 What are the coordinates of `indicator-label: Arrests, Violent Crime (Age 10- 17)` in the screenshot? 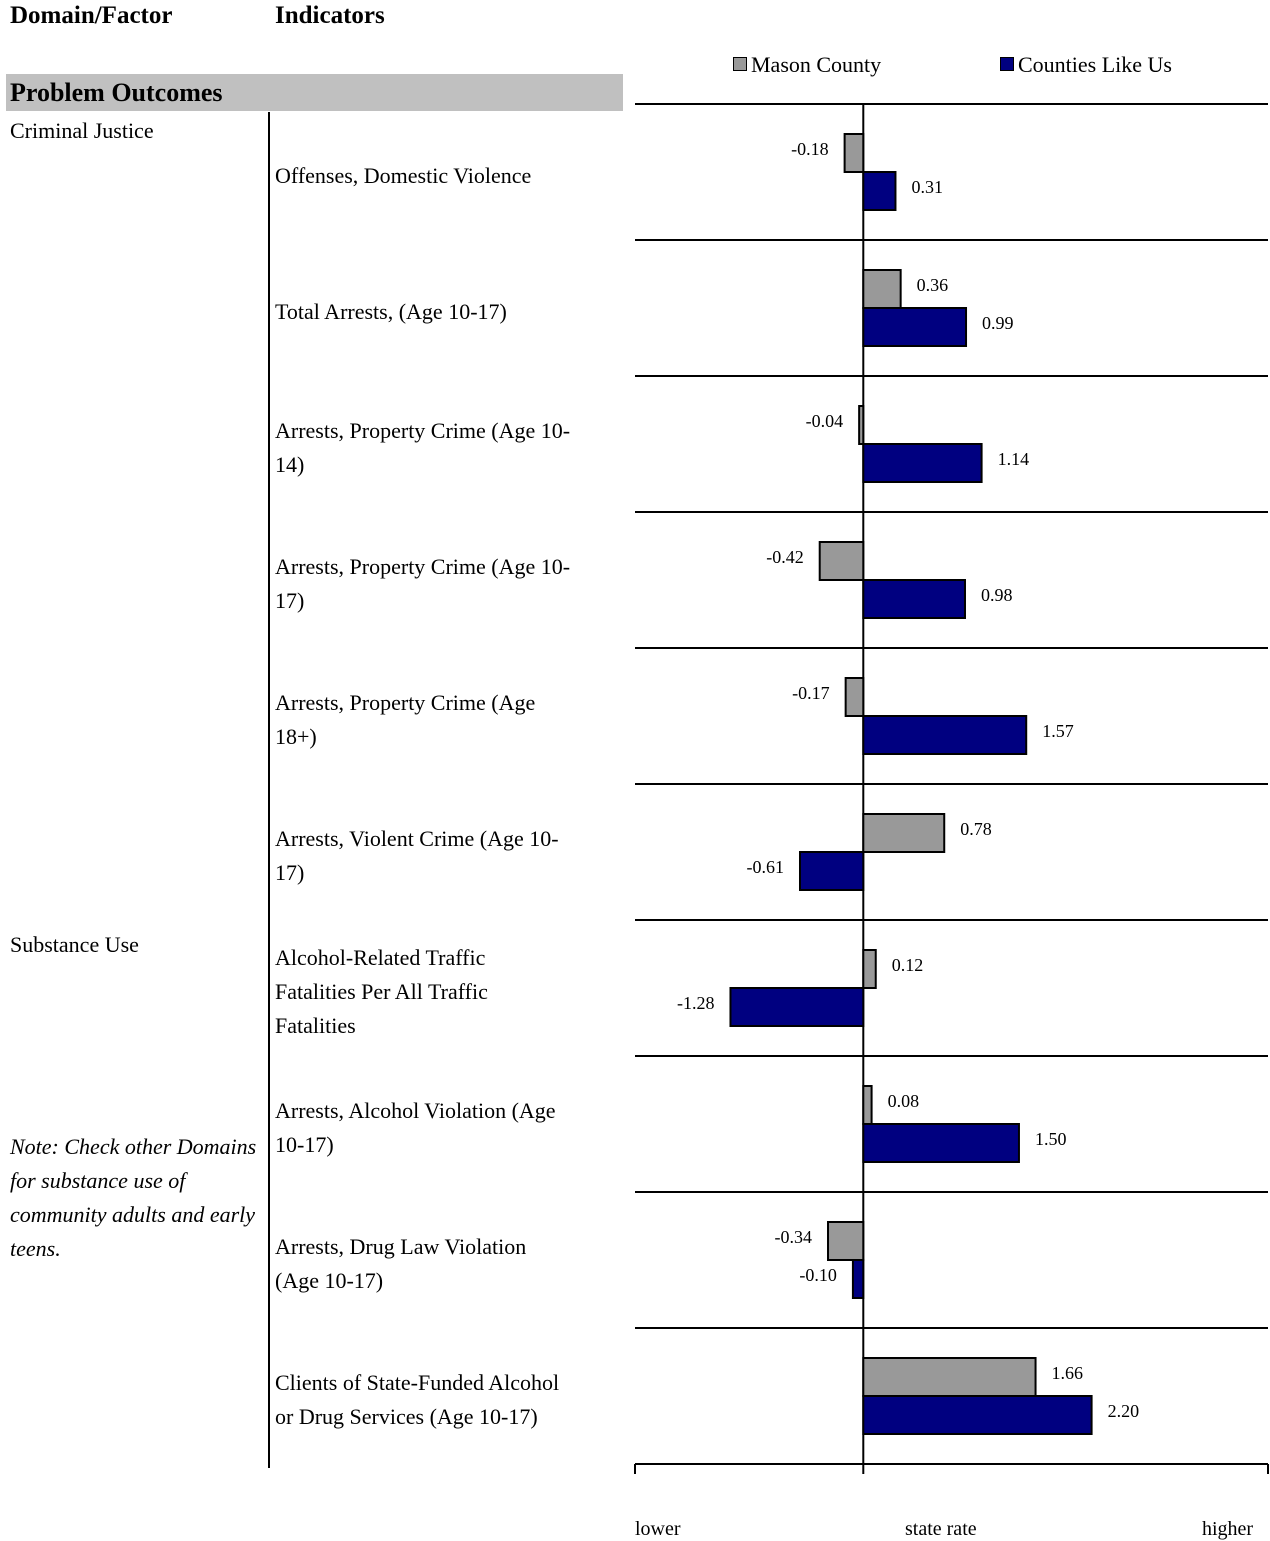 It's located at (417, 855).